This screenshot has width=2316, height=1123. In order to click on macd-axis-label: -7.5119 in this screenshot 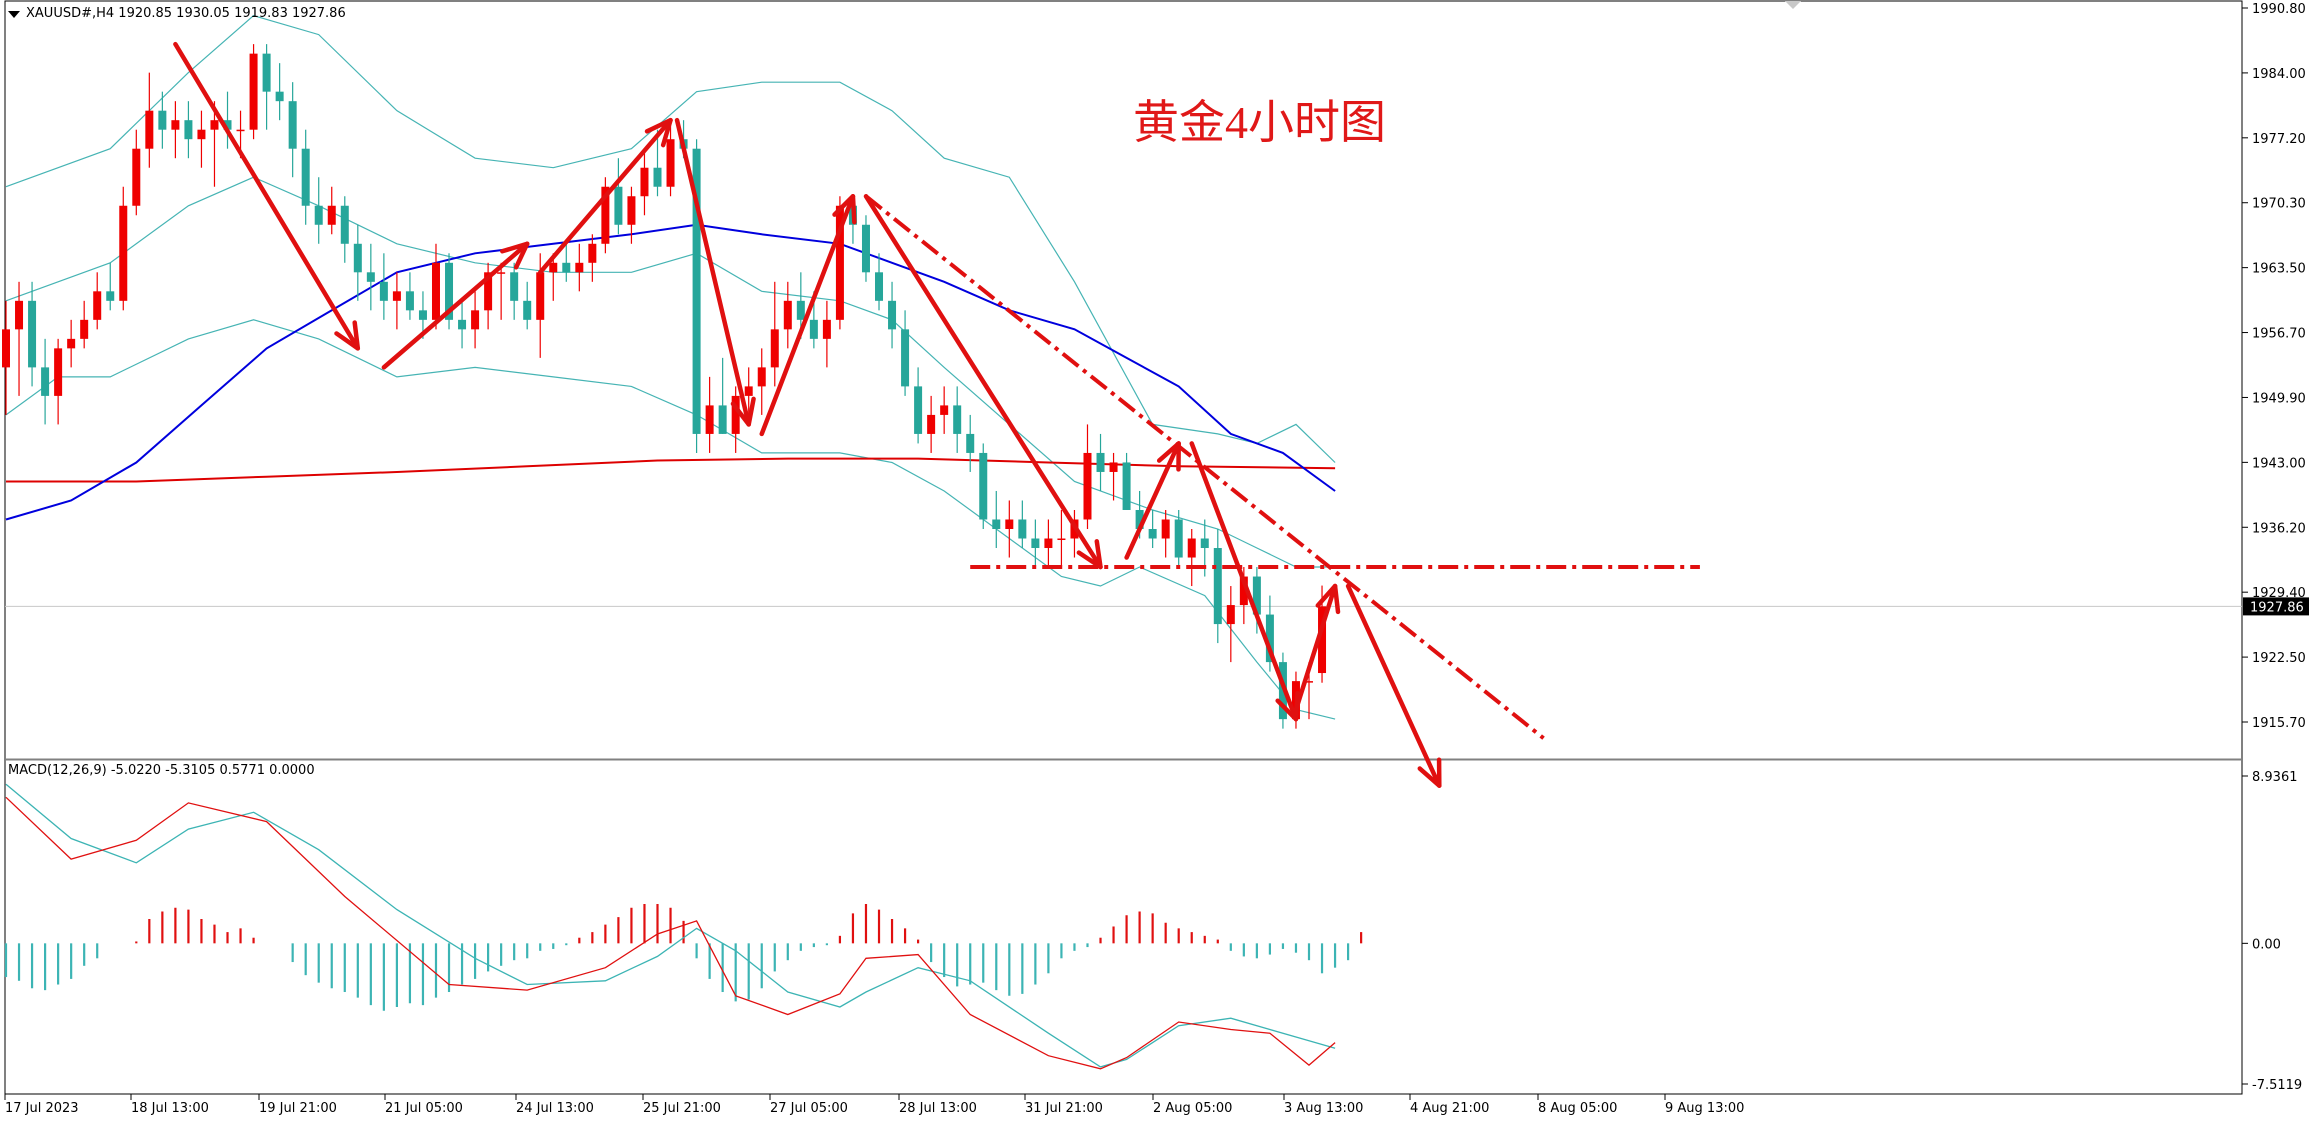, I will do `click(2277, 1085)`.